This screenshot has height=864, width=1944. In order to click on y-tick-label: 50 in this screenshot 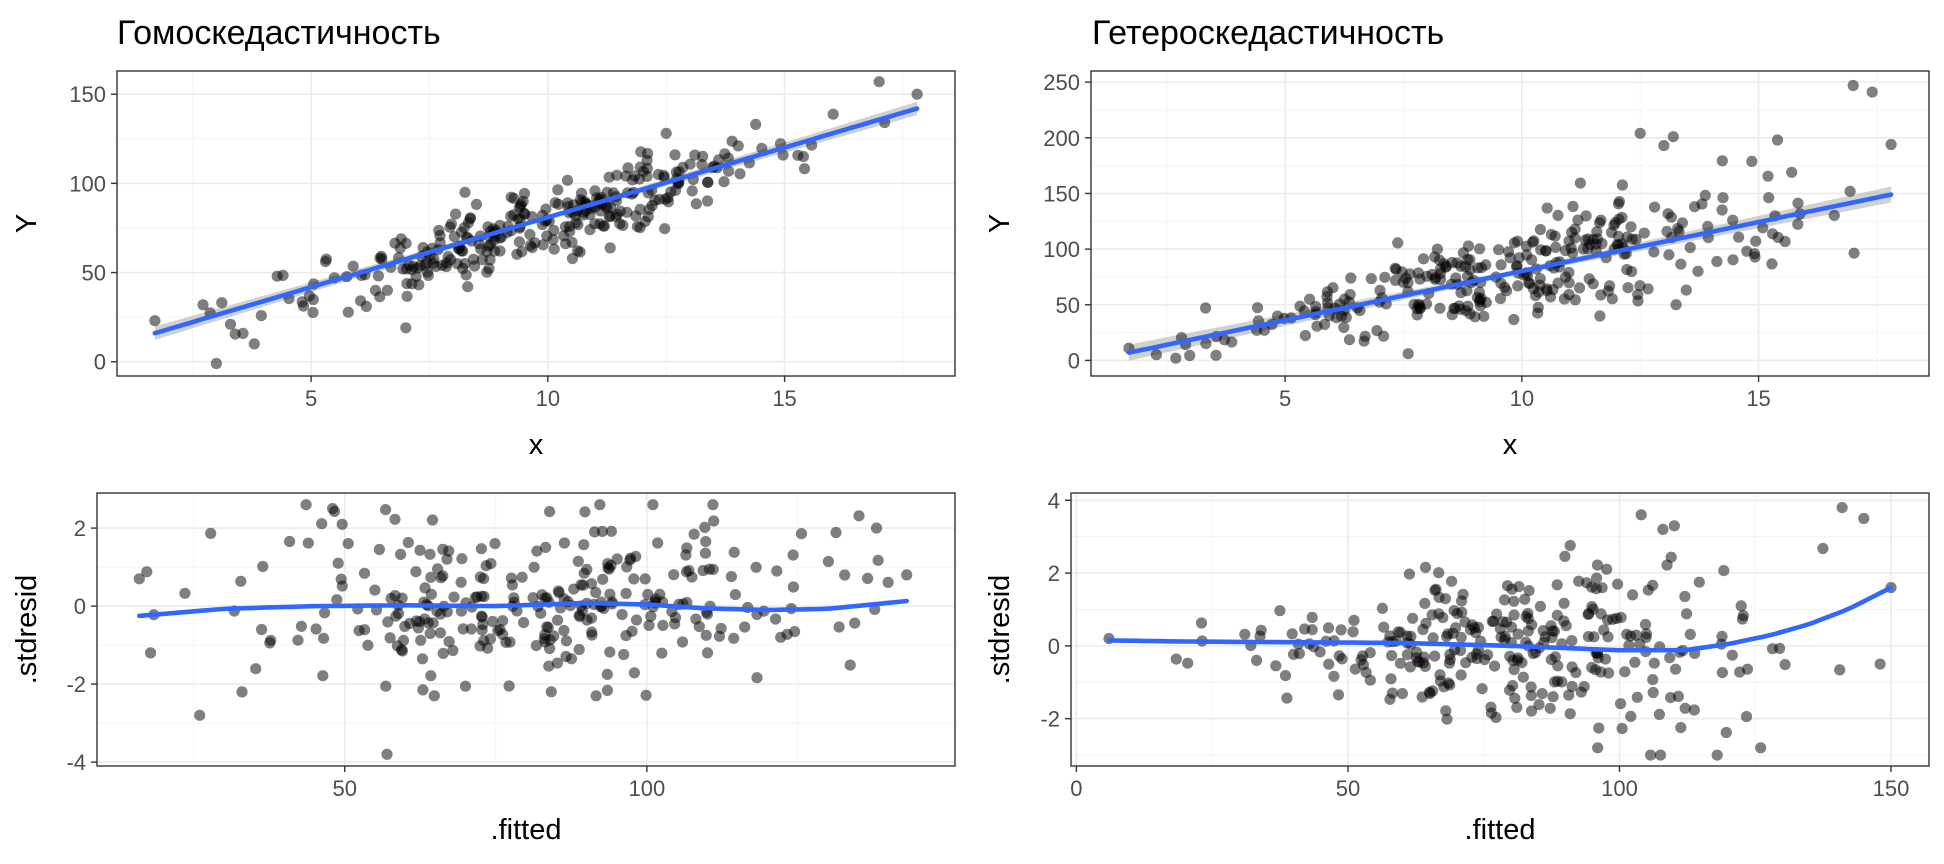, I will do `click(94, 273)`.